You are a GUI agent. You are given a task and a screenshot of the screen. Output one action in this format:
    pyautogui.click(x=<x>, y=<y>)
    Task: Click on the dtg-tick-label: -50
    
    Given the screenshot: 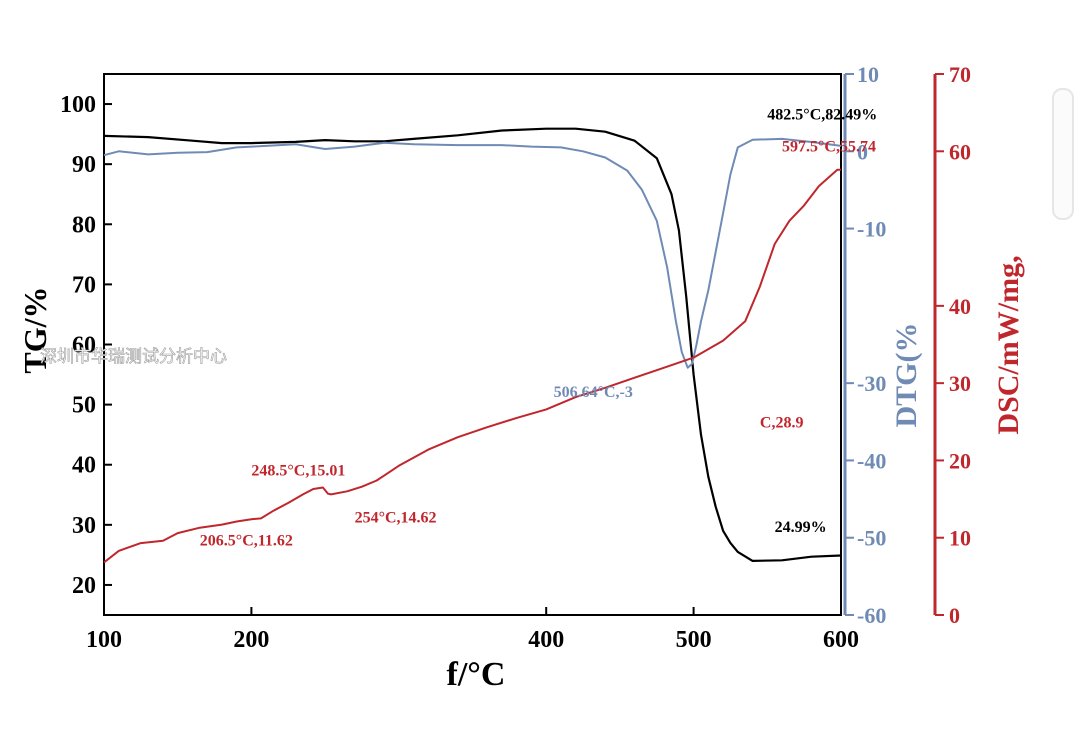 What is the action you would take?
    pyautogui.click(x=871, y=538)
    